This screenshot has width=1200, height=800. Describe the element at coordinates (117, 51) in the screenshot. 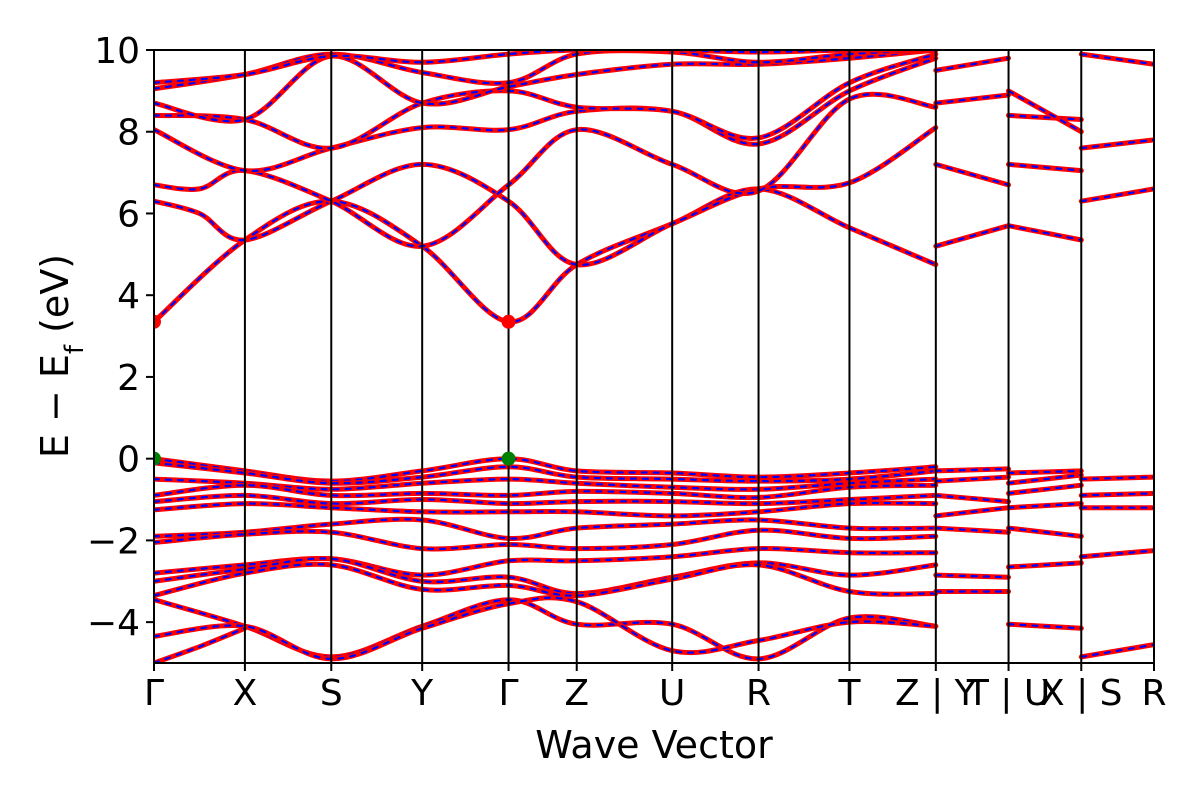

I see `y-tick-label: 10` at that location.